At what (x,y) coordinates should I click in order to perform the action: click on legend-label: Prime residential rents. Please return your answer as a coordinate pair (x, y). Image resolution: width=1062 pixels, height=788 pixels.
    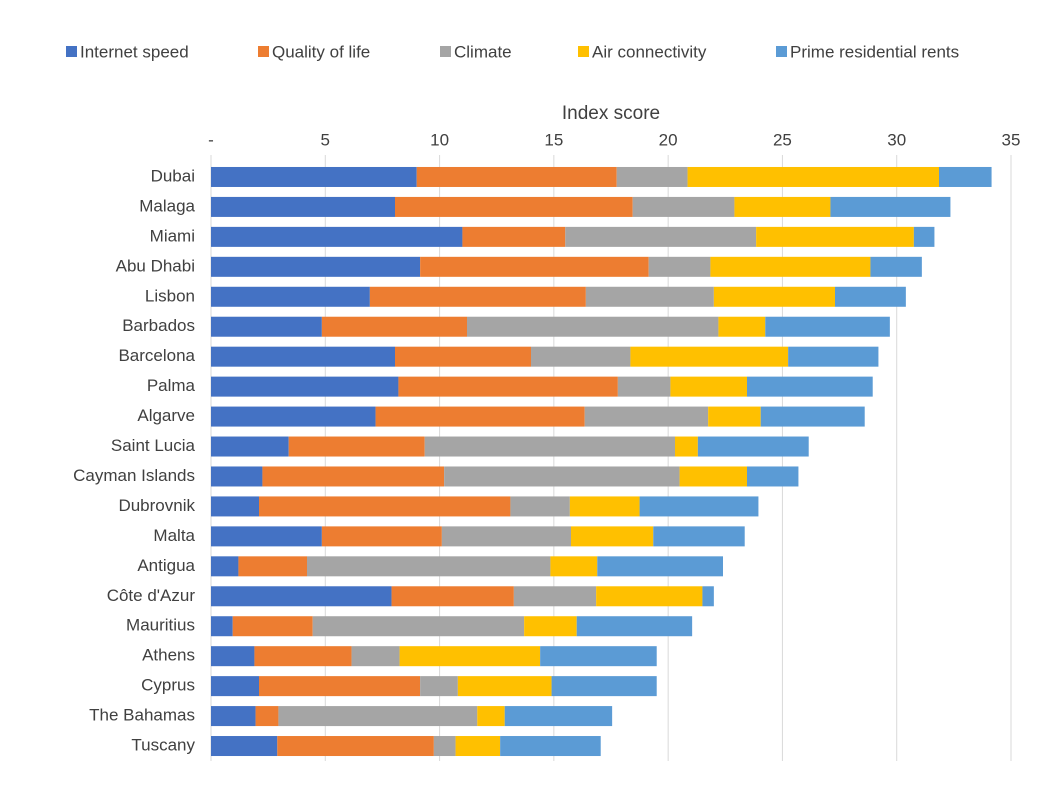
    Looking at the image, I should click on (874, 51).